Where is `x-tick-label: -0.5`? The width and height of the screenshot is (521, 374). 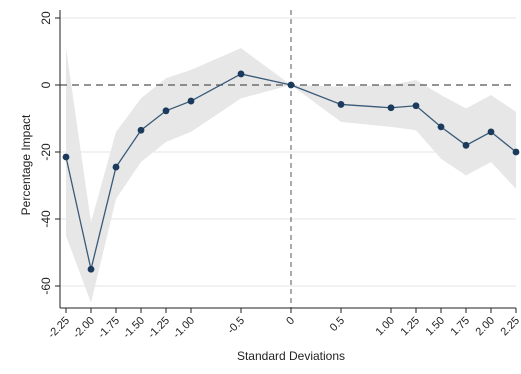 x-tick-label: -0.5 is located at coordinates (236, 326).